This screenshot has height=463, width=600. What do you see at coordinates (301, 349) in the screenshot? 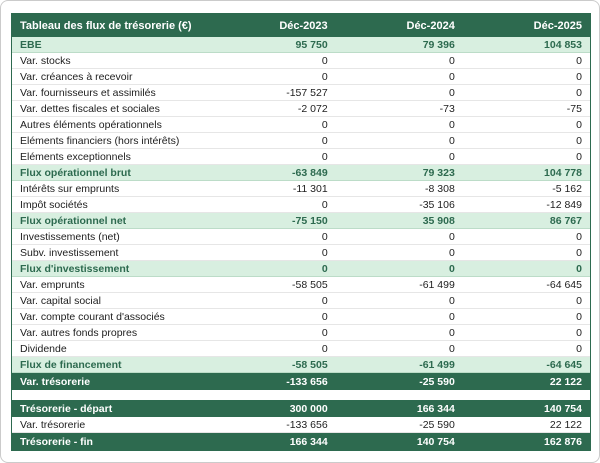
I see `table-row: Dividende 0 0 0` at bounding box center [301, 349].